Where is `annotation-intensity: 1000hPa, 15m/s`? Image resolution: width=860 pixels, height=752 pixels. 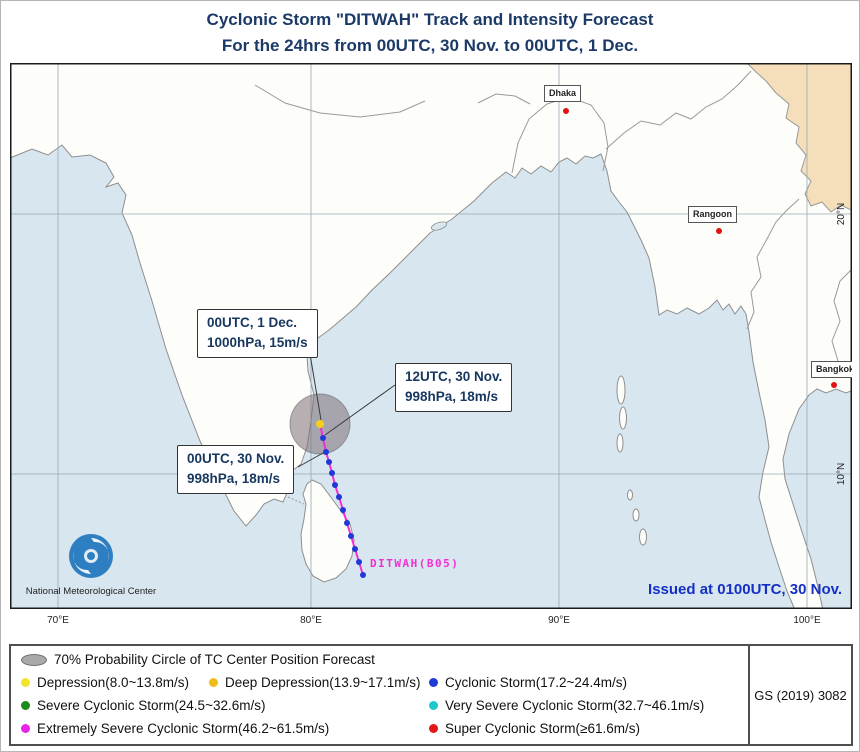
annotation-intensity: 1000hPa, 15m/s is located at coordinates (257, 343).